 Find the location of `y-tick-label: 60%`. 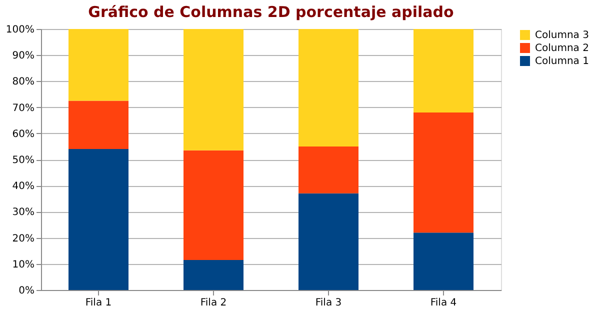

y-tick-label: 60% is located at coordinates (23, 134).